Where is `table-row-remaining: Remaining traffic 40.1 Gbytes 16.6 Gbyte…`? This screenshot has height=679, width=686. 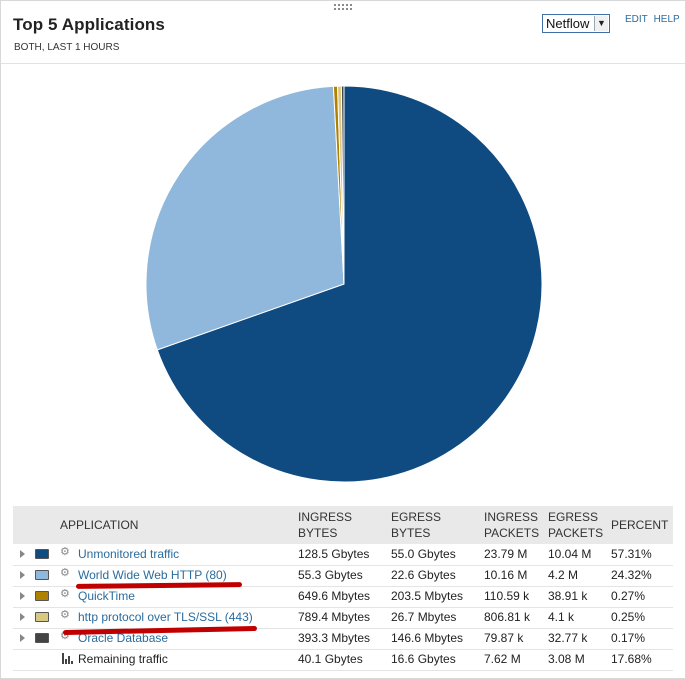
table-row-remaining: Remaining traffic 40.1 Gbytes 16.6 Gbyte… is located at coordinates (343, 660).